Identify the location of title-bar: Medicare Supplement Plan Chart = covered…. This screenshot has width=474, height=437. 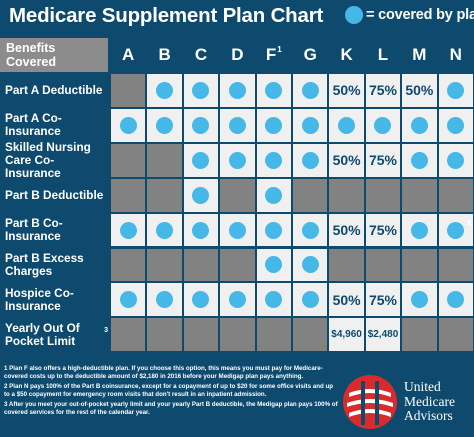
(237, 17).